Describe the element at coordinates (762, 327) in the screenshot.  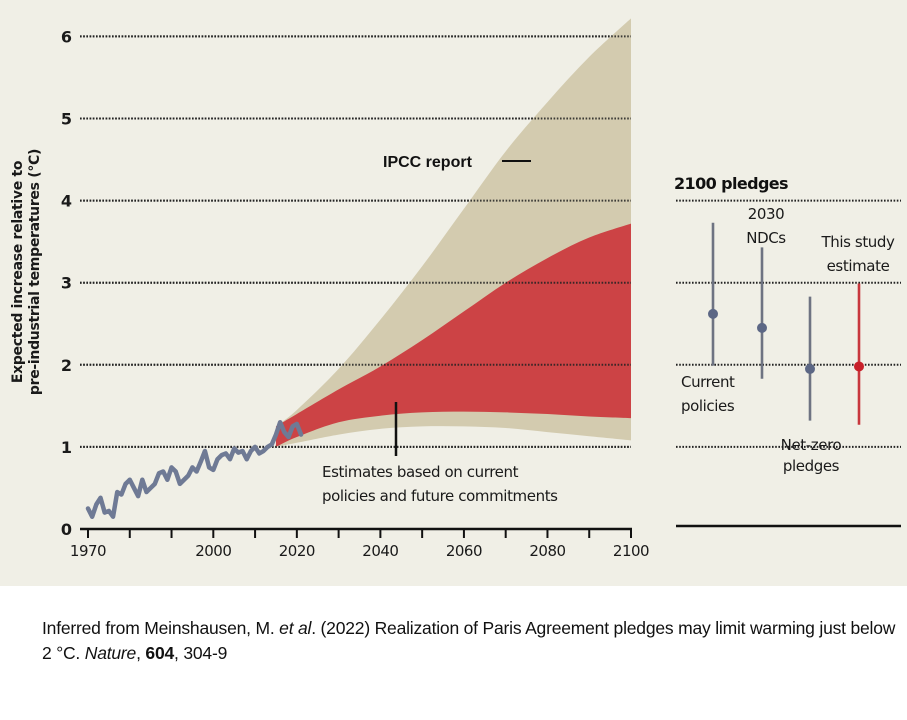
I see `2030-ndcs-point` at that location.